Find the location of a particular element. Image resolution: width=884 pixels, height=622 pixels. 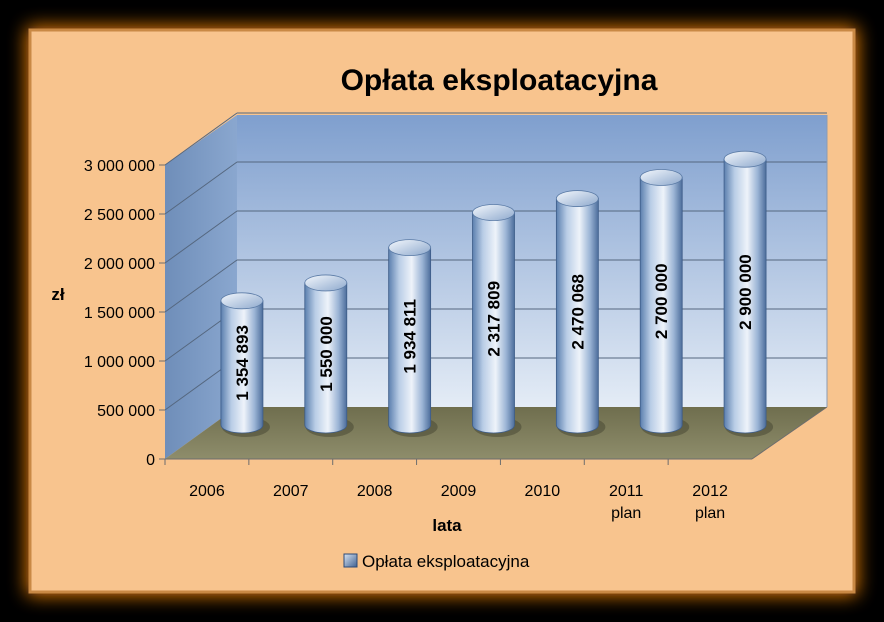

y-tick-label: 2 500 000 is located at coordinates (119, 215).